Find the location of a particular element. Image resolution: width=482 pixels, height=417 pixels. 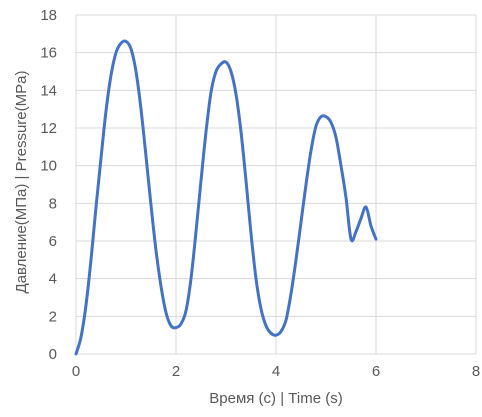

y-tick-label: 18 is located at coordinates (48, 15).